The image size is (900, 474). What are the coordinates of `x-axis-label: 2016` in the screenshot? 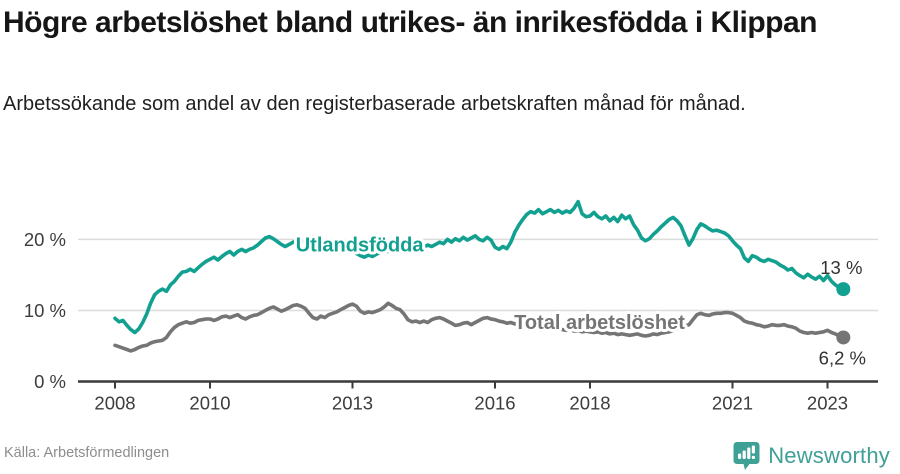 It's located at (494, 403).